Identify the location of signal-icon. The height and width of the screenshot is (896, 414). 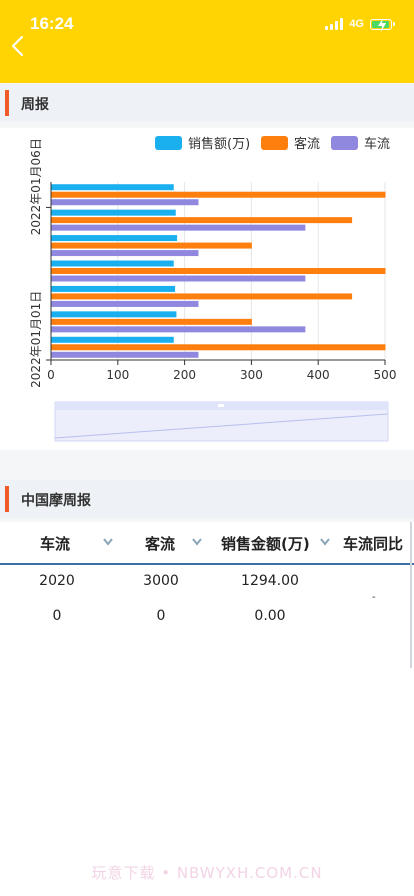
(334, 24).